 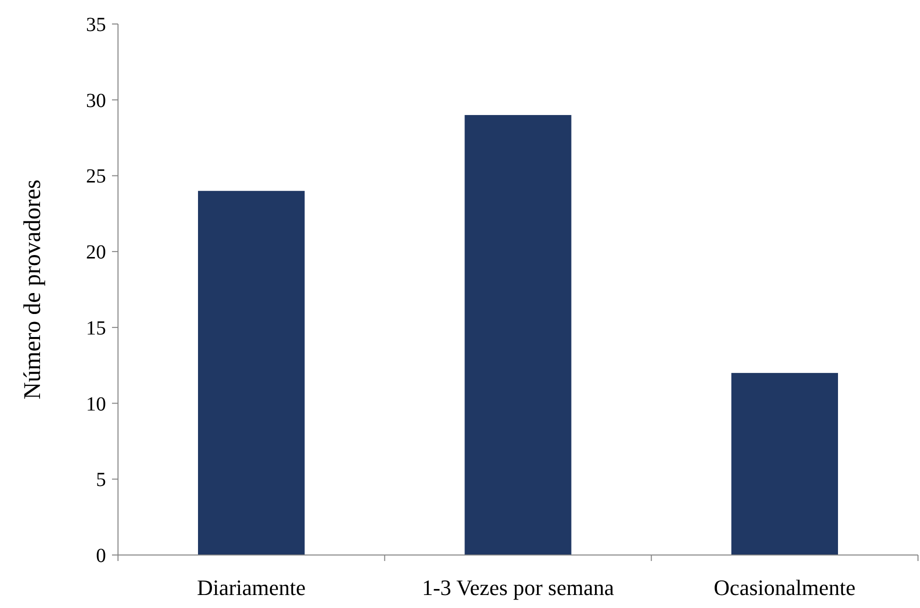 What do you see at coordinates (96, 253) in the screenshot?
I see `y-tick-label: 20` at bounding box center [96, 253].